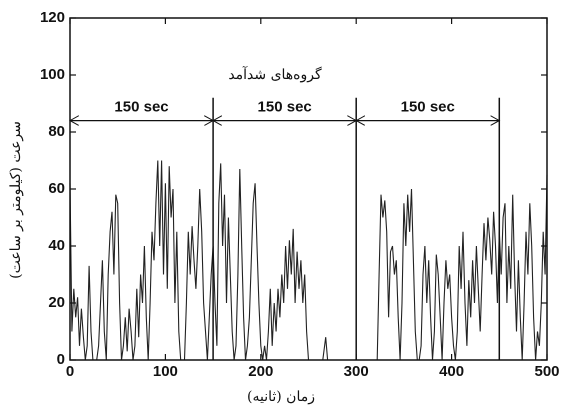  Describe the element at coordinates (52, 74) in the screenshot. I see `y-tick-label: 100` at that location.